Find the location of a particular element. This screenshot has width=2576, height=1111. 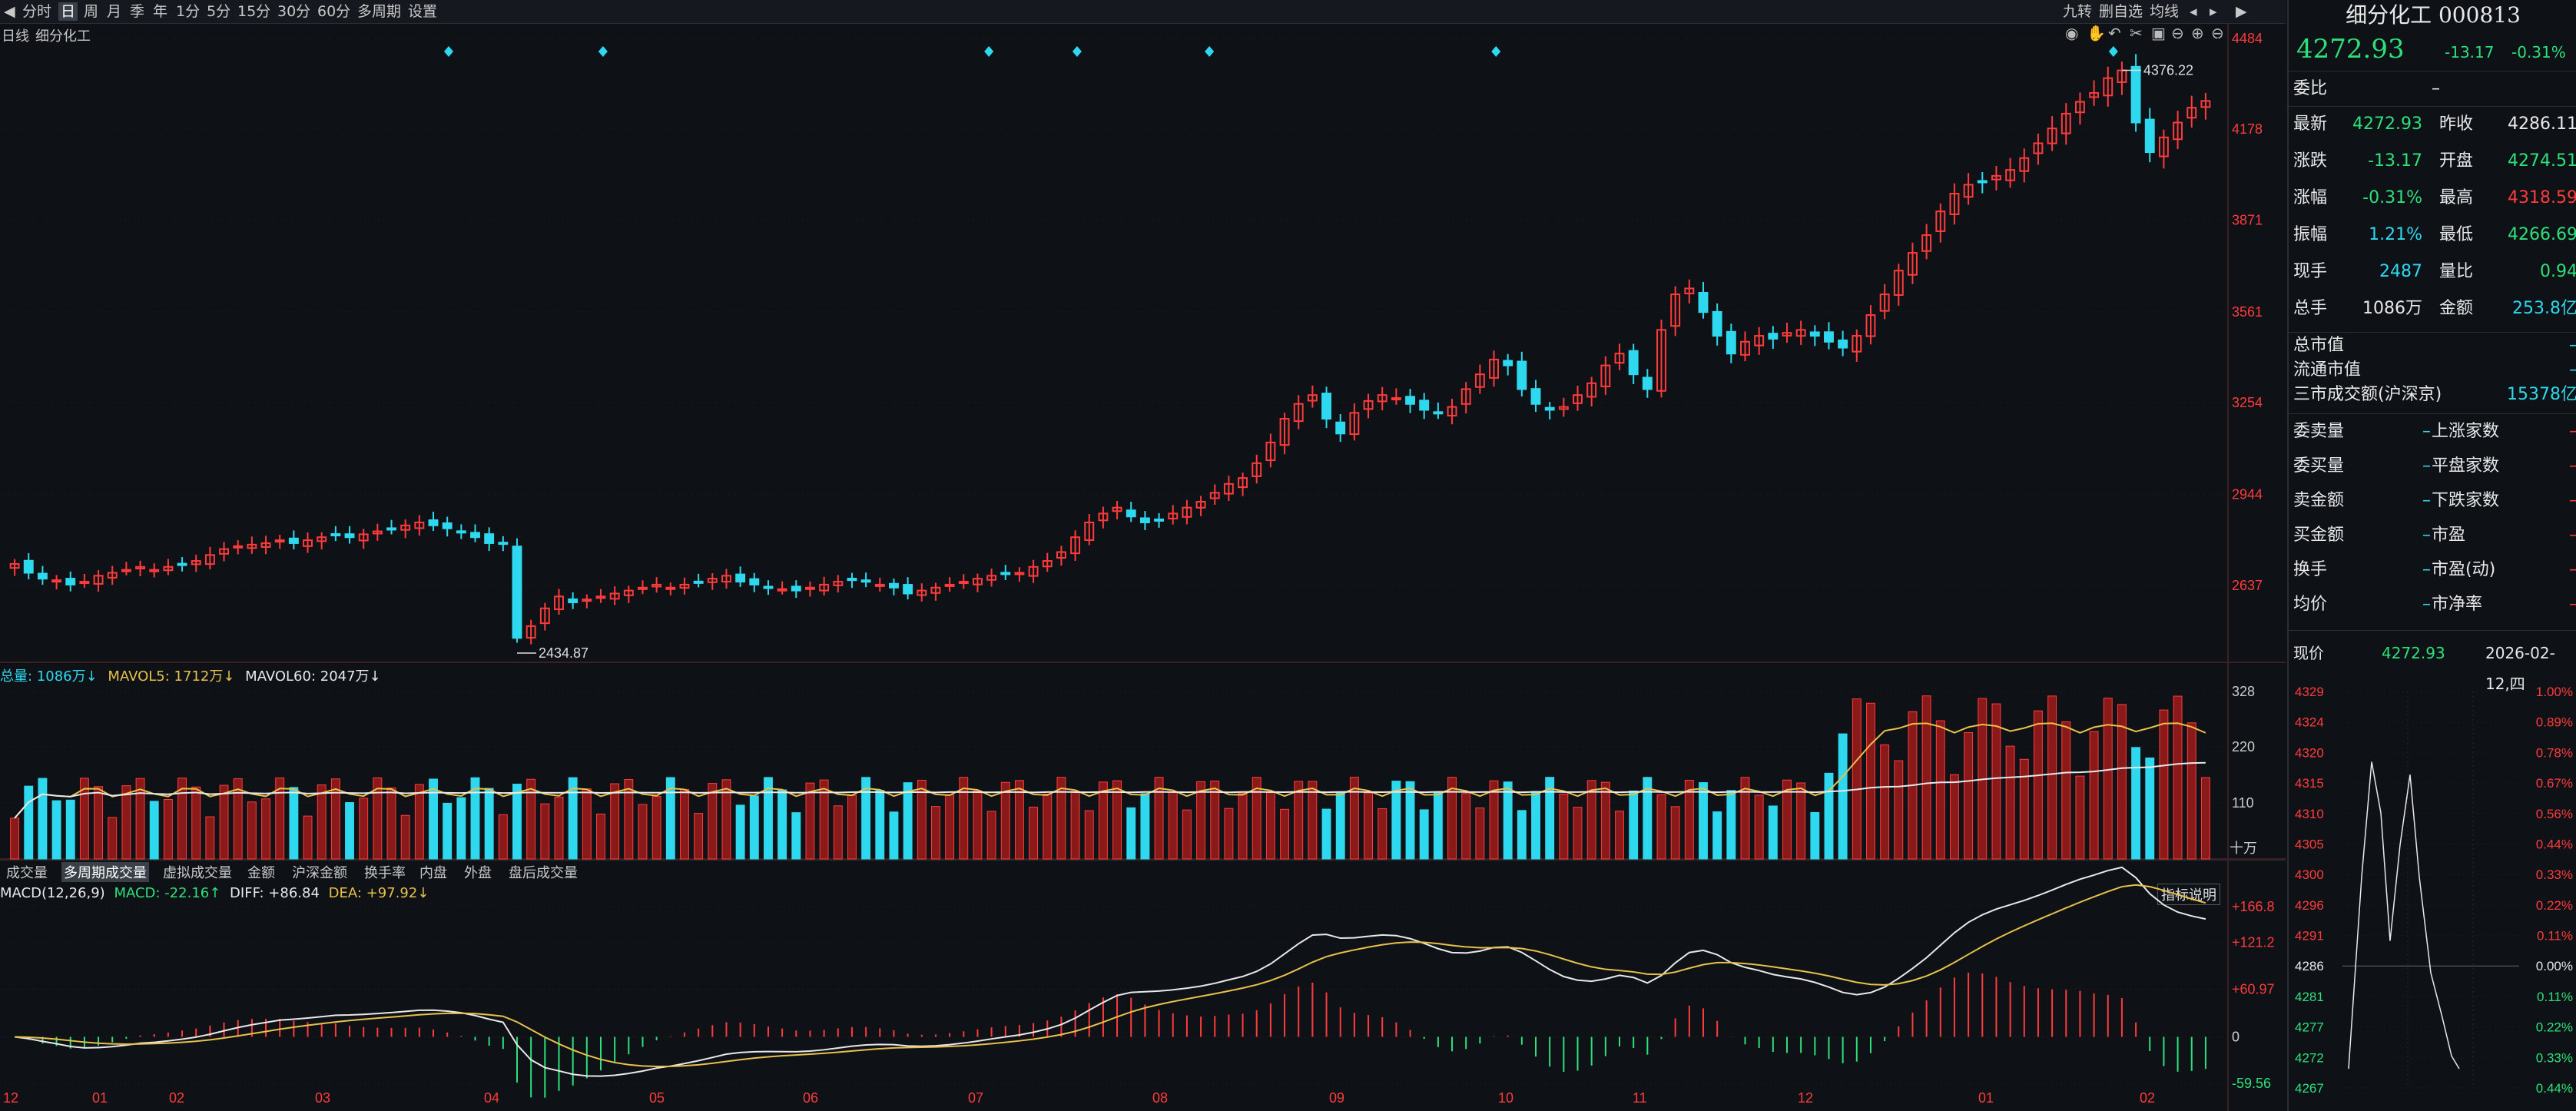

macd-tick-label: +121.2 is located at coordinates (2253, 942).